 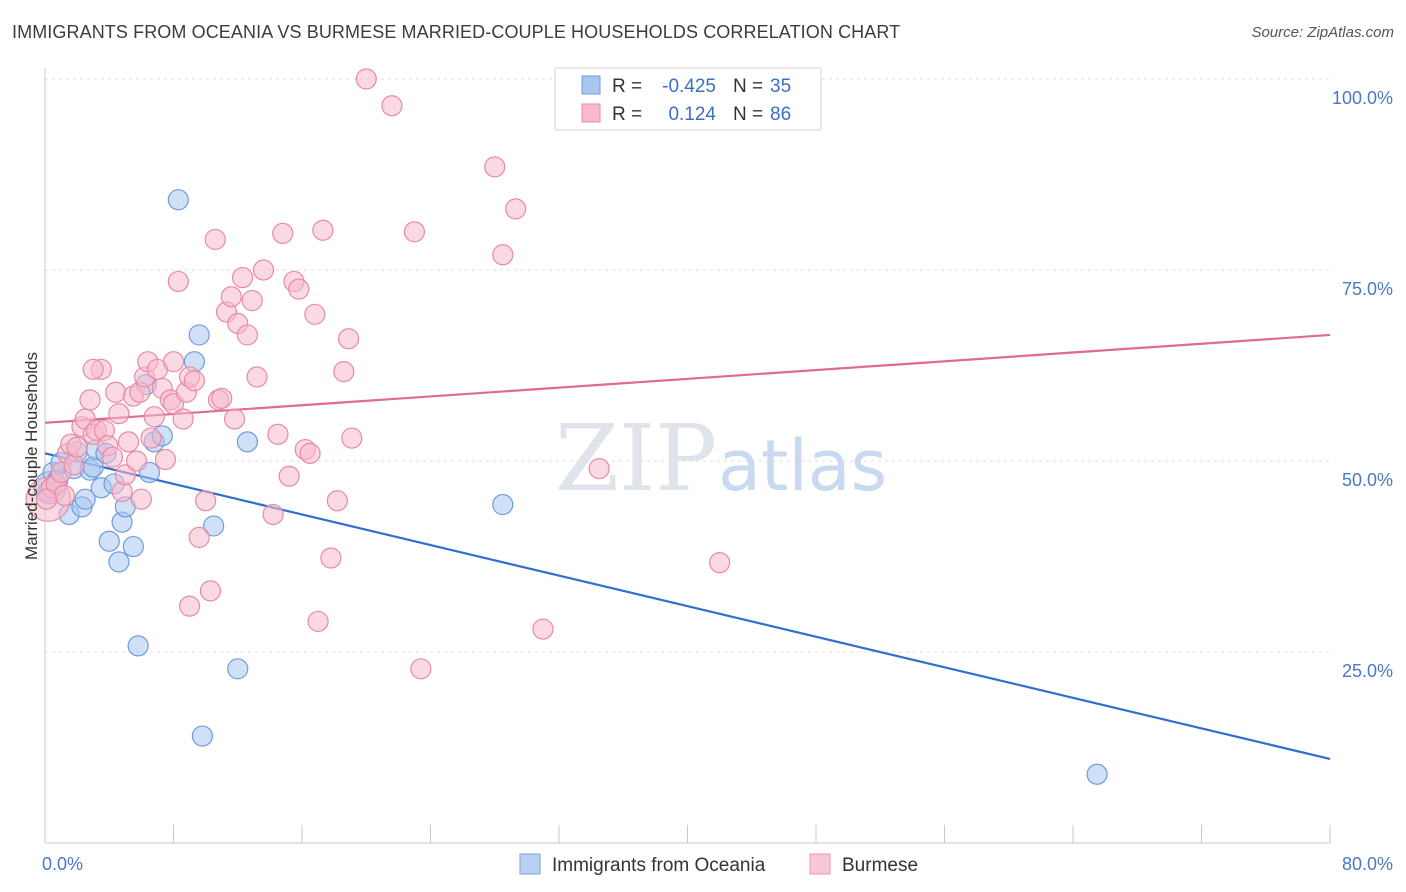 What do you see at coordinates (1362, 384) in the screenshot?
I see `y-tick-labels: 25.0% 50.0% 75.0% 100.0%` at bounding box center [1362, 384].